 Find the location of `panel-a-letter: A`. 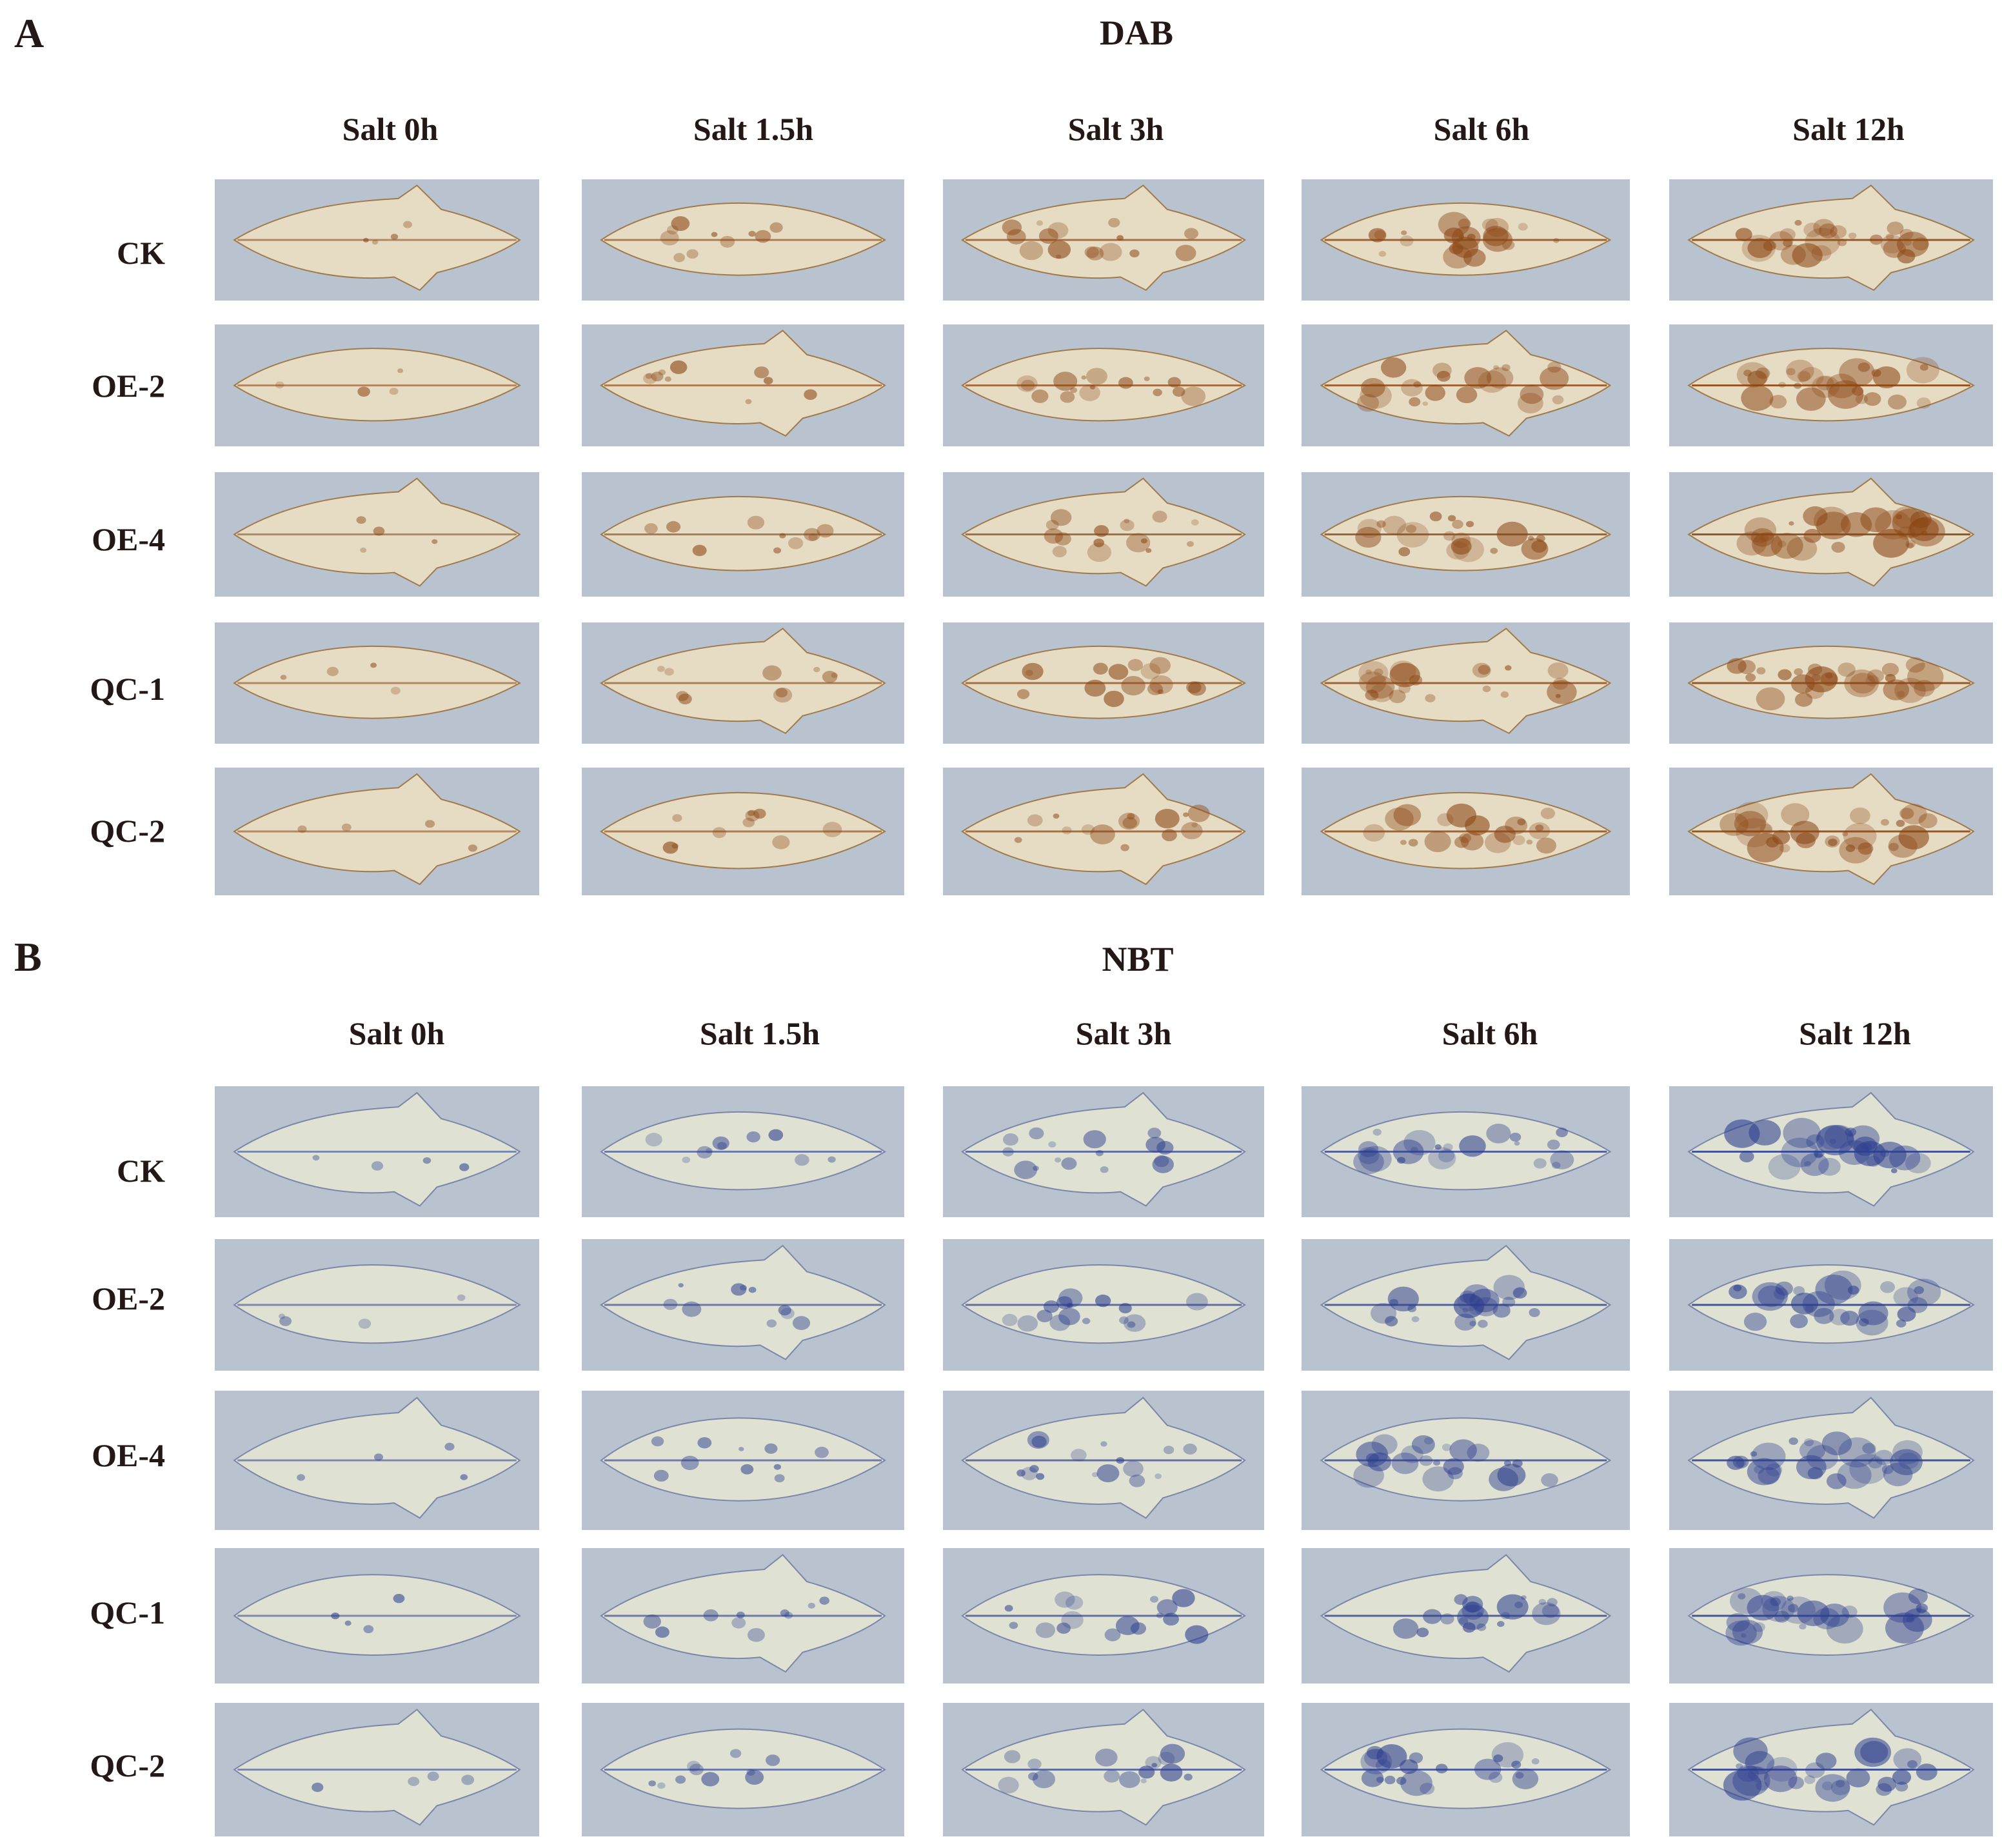

panel-a-letter: A is located at coordinates (29, 33).